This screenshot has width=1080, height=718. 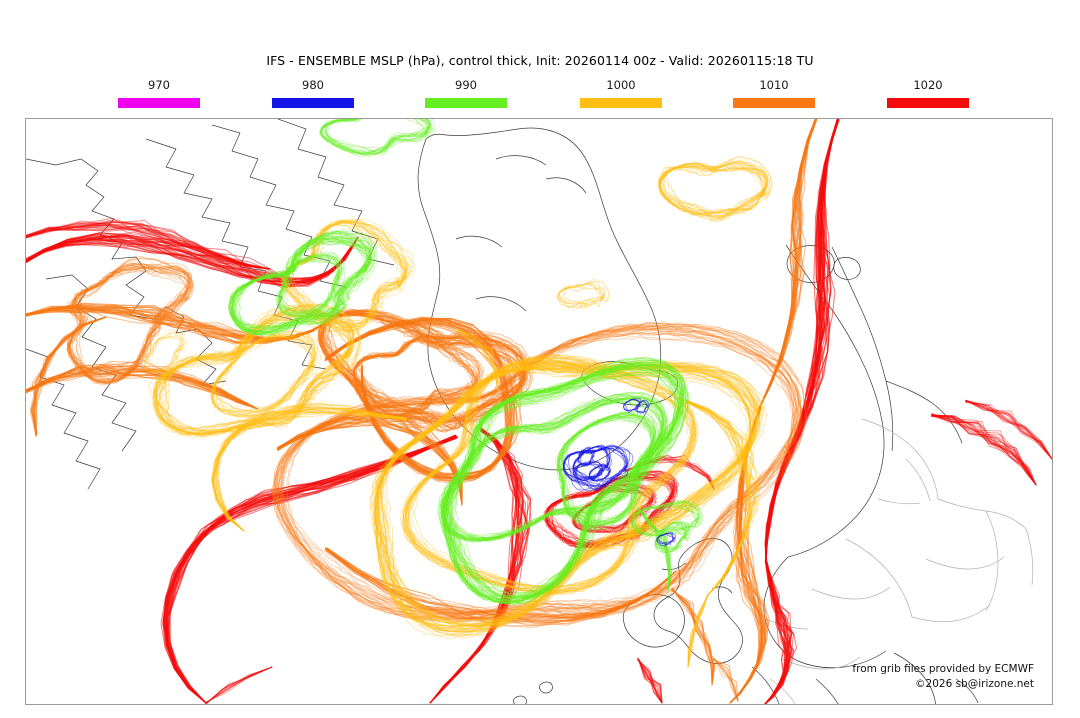 What do you see at coordinates (774, 85) in the screenshot?
I see `legend-label-1010: 1010` at bounding box center [774, 85].